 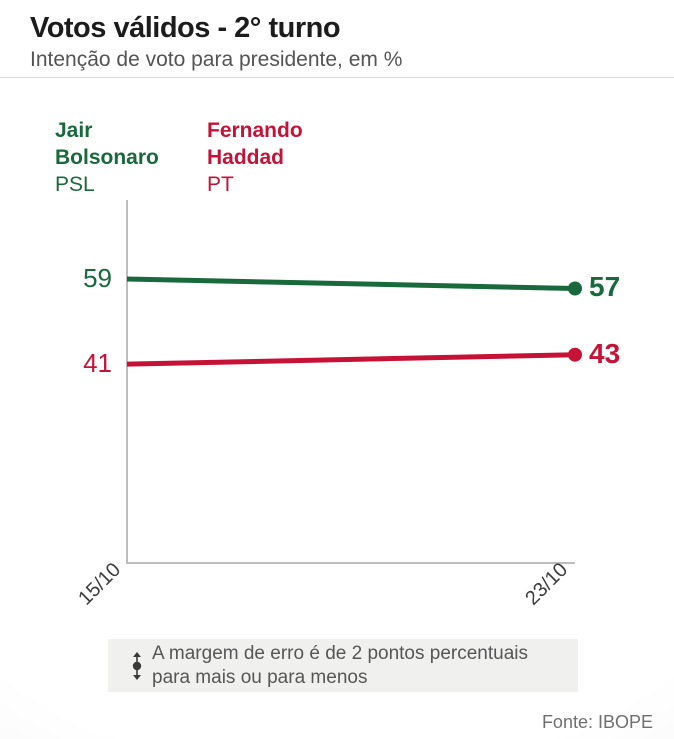 What do you see at coordinates (137, 666) in the screenshot?
I see `error-margin-icon` at bounding box center [137, 666].